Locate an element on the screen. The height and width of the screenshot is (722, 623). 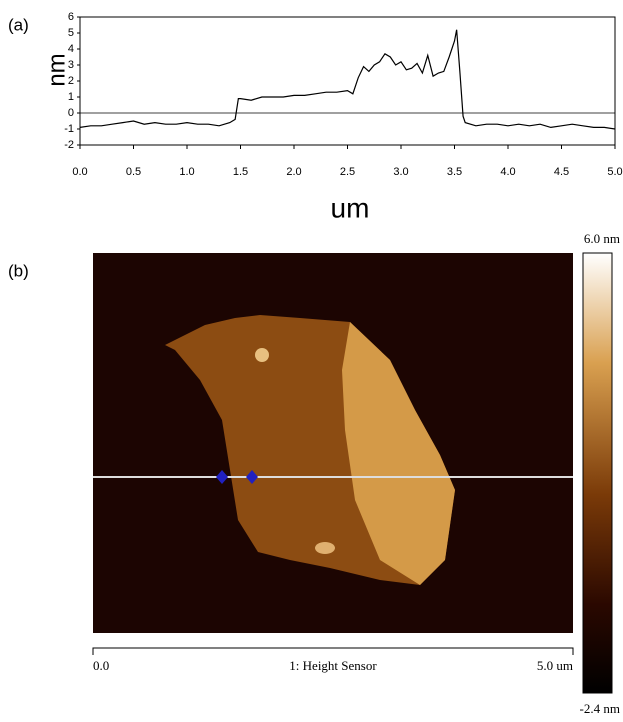
x-tick-label: 4.0 is located at coordinates (507, 172).